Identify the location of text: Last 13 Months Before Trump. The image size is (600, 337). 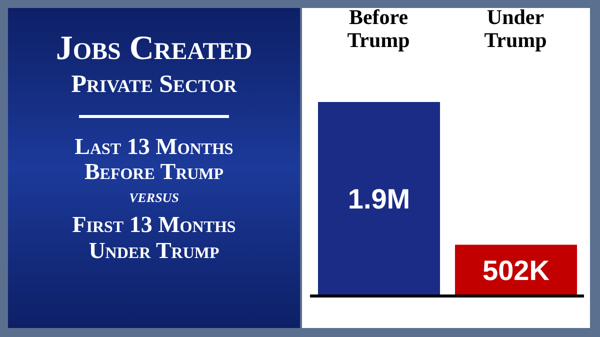
(154, 159).